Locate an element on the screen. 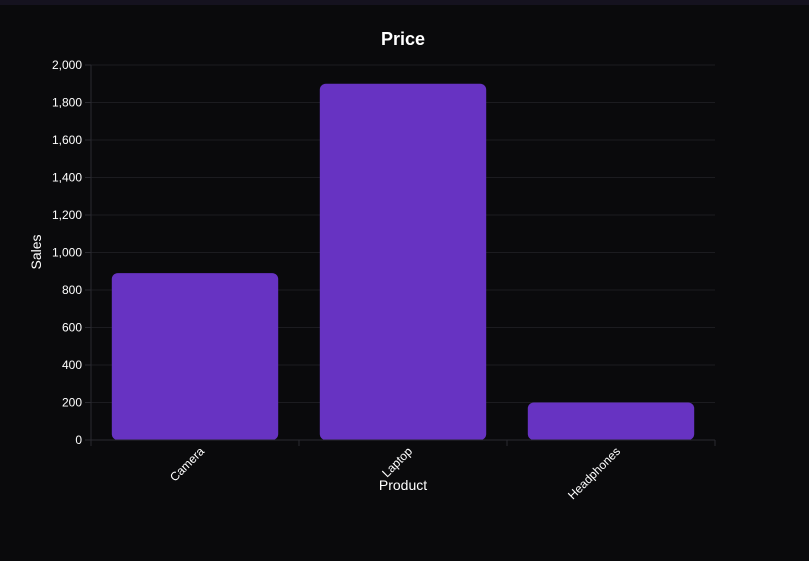  x-axis-label: Product is located at coordinates (403, 485).